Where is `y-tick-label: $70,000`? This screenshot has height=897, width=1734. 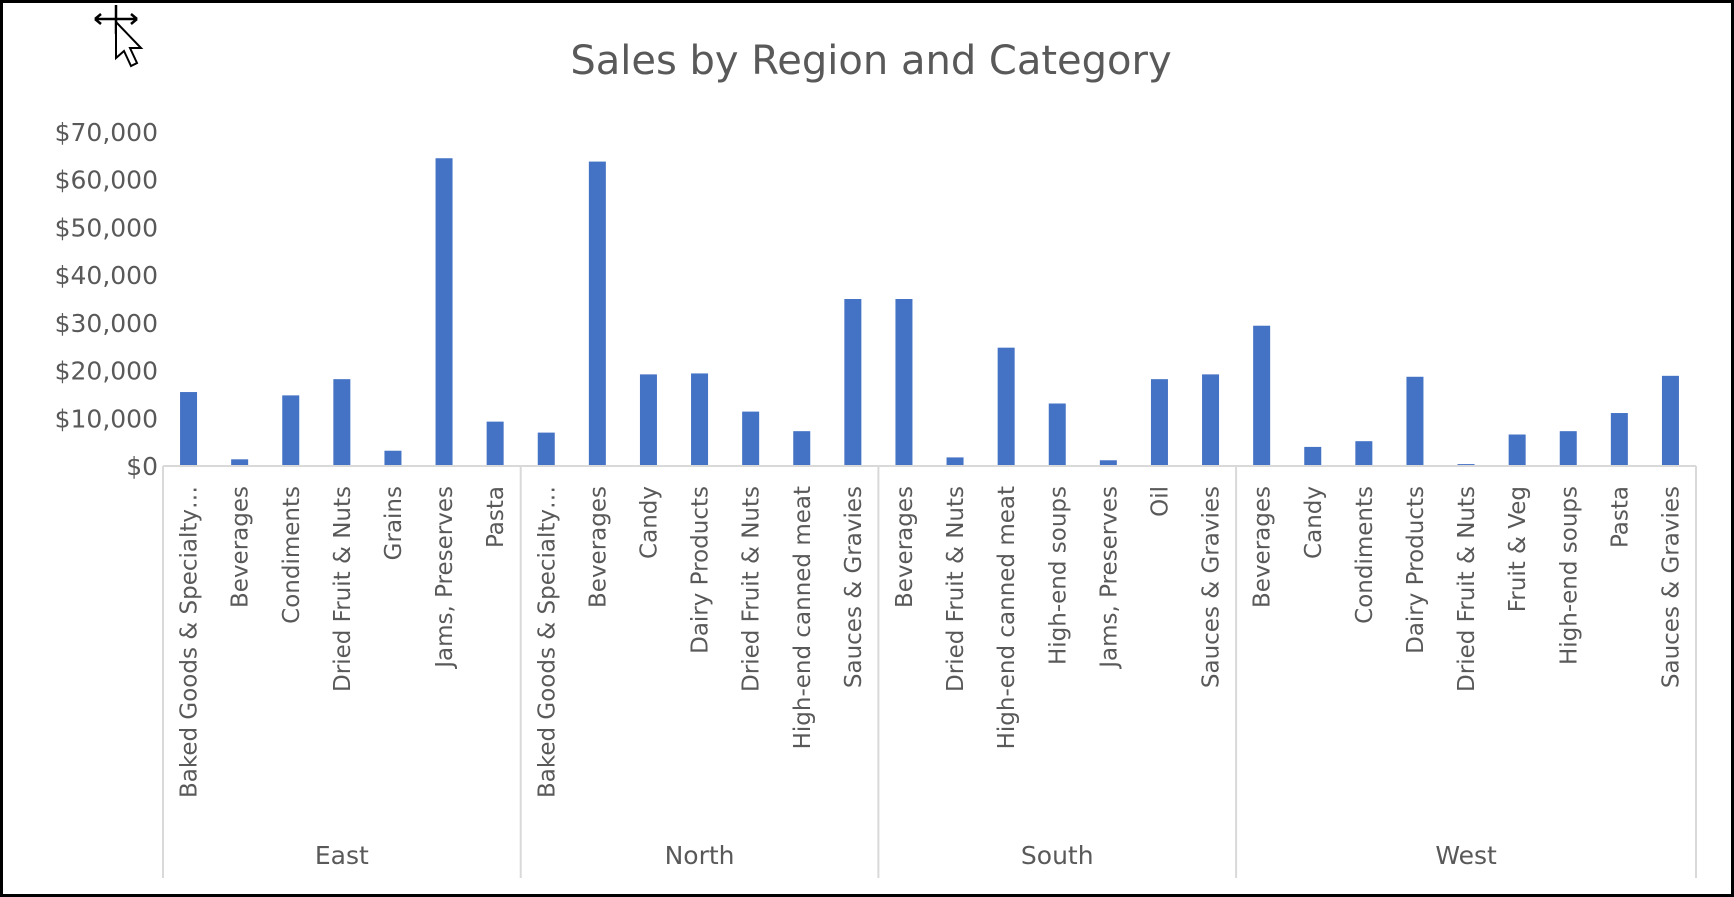 y-tick-label: $70,000 is located at coordinates (106, 132).